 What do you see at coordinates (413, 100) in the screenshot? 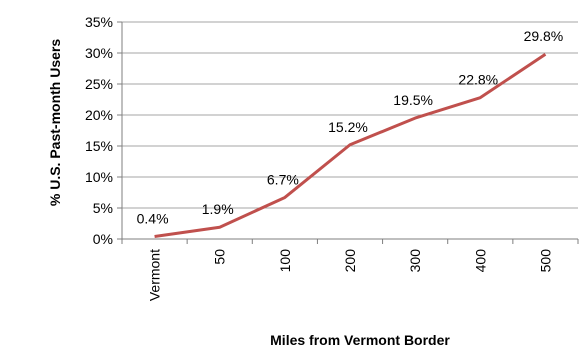
I see `data-label: 19.5%` at bounding box center [413, 100].